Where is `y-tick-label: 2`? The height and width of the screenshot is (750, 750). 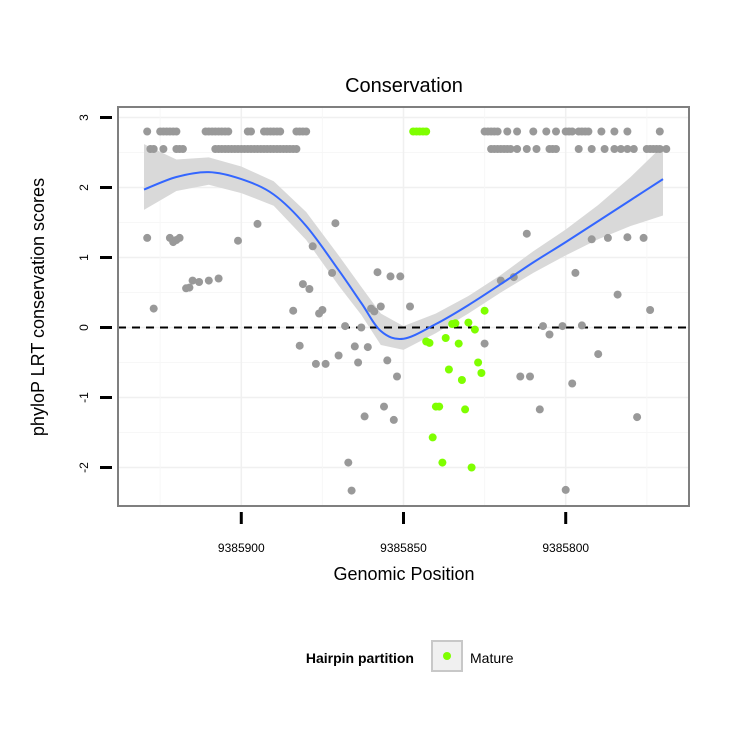
y-tick-label: 2 is located at coordinates (84, 187).